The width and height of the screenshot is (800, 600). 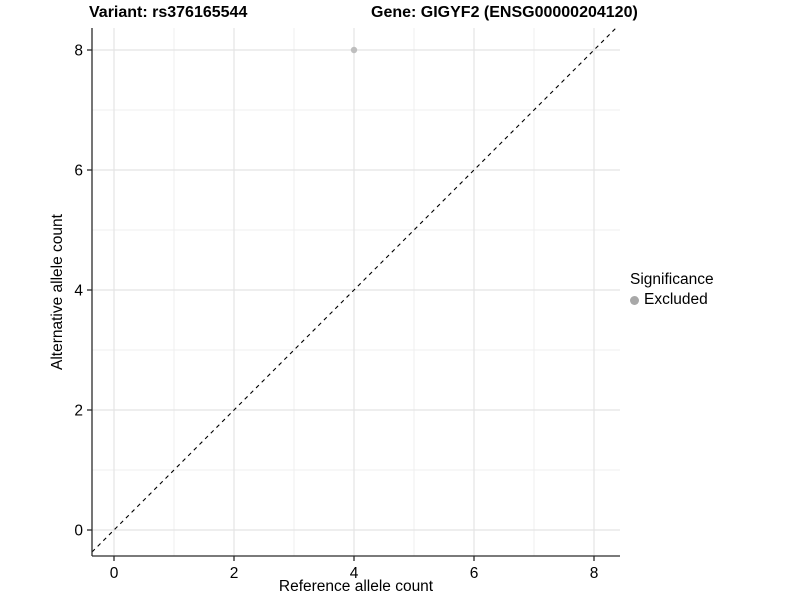 What do you see at coordinates (672, 290) in the screenshot?
I see `legend: Significance Excluded` at bounding box center [672, 290].